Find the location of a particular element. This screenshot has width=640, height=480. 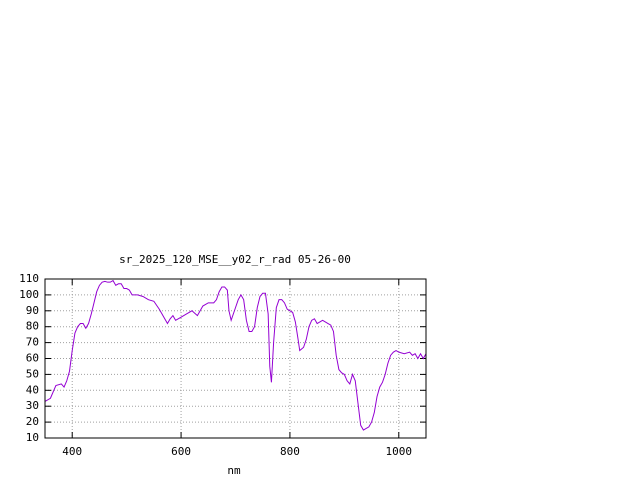

y-tick-label: 90 is located at coordinates (32, 310).